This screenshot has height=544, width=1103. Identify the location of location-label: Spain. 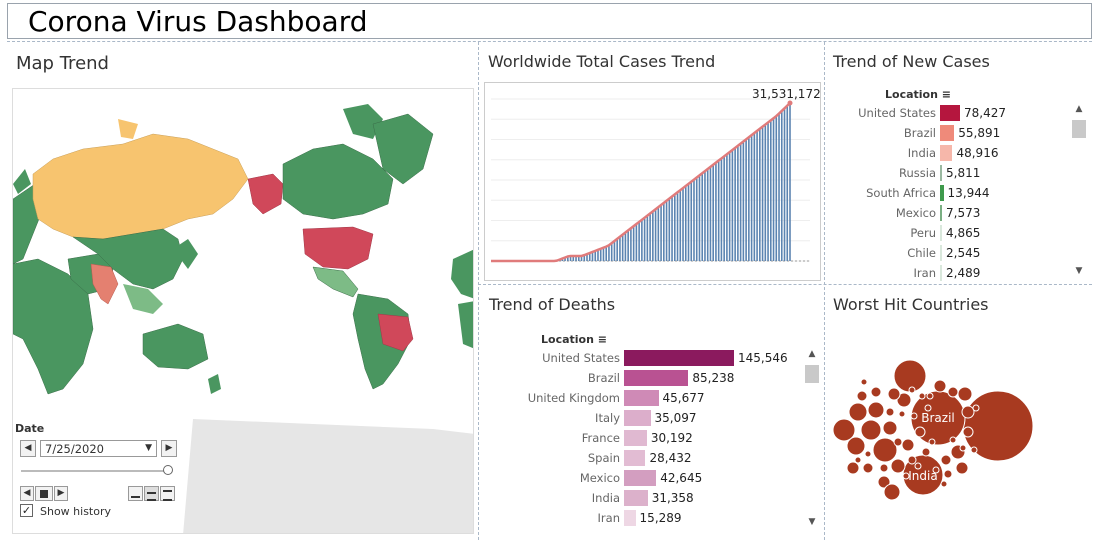
(603, 458).